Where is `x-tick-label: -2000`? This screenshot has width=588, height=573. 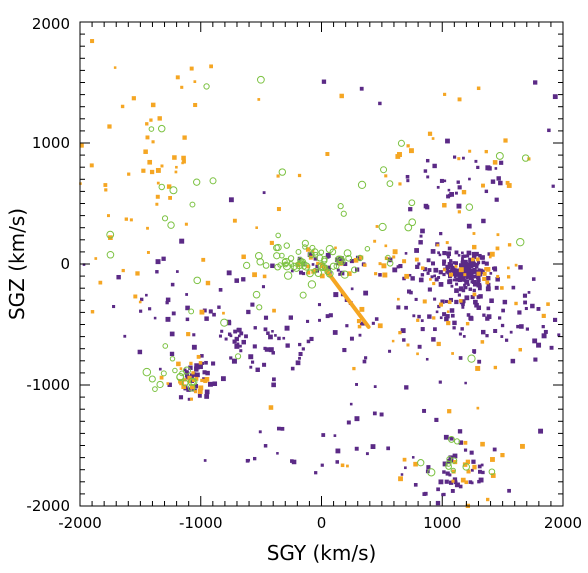 x-tick-label: -2000 is located at coordinates (80, 523).